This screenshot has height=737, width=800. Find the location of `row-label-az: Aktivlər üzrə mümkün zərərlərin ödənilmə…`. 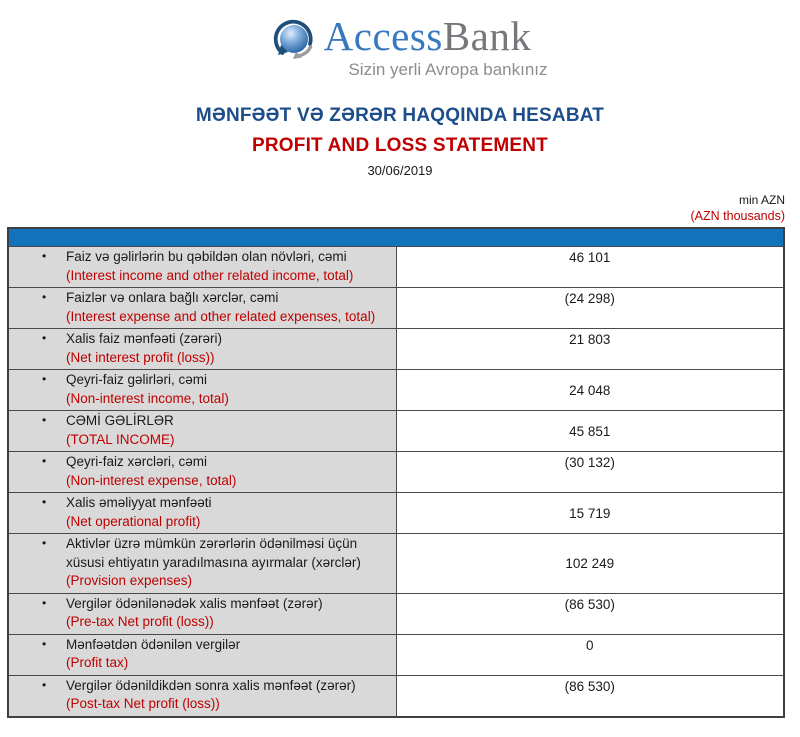

row-label-az: Aktivlər üzrə mümkün zərərlərin ödənilmə… is located at coordinates (213, 553).